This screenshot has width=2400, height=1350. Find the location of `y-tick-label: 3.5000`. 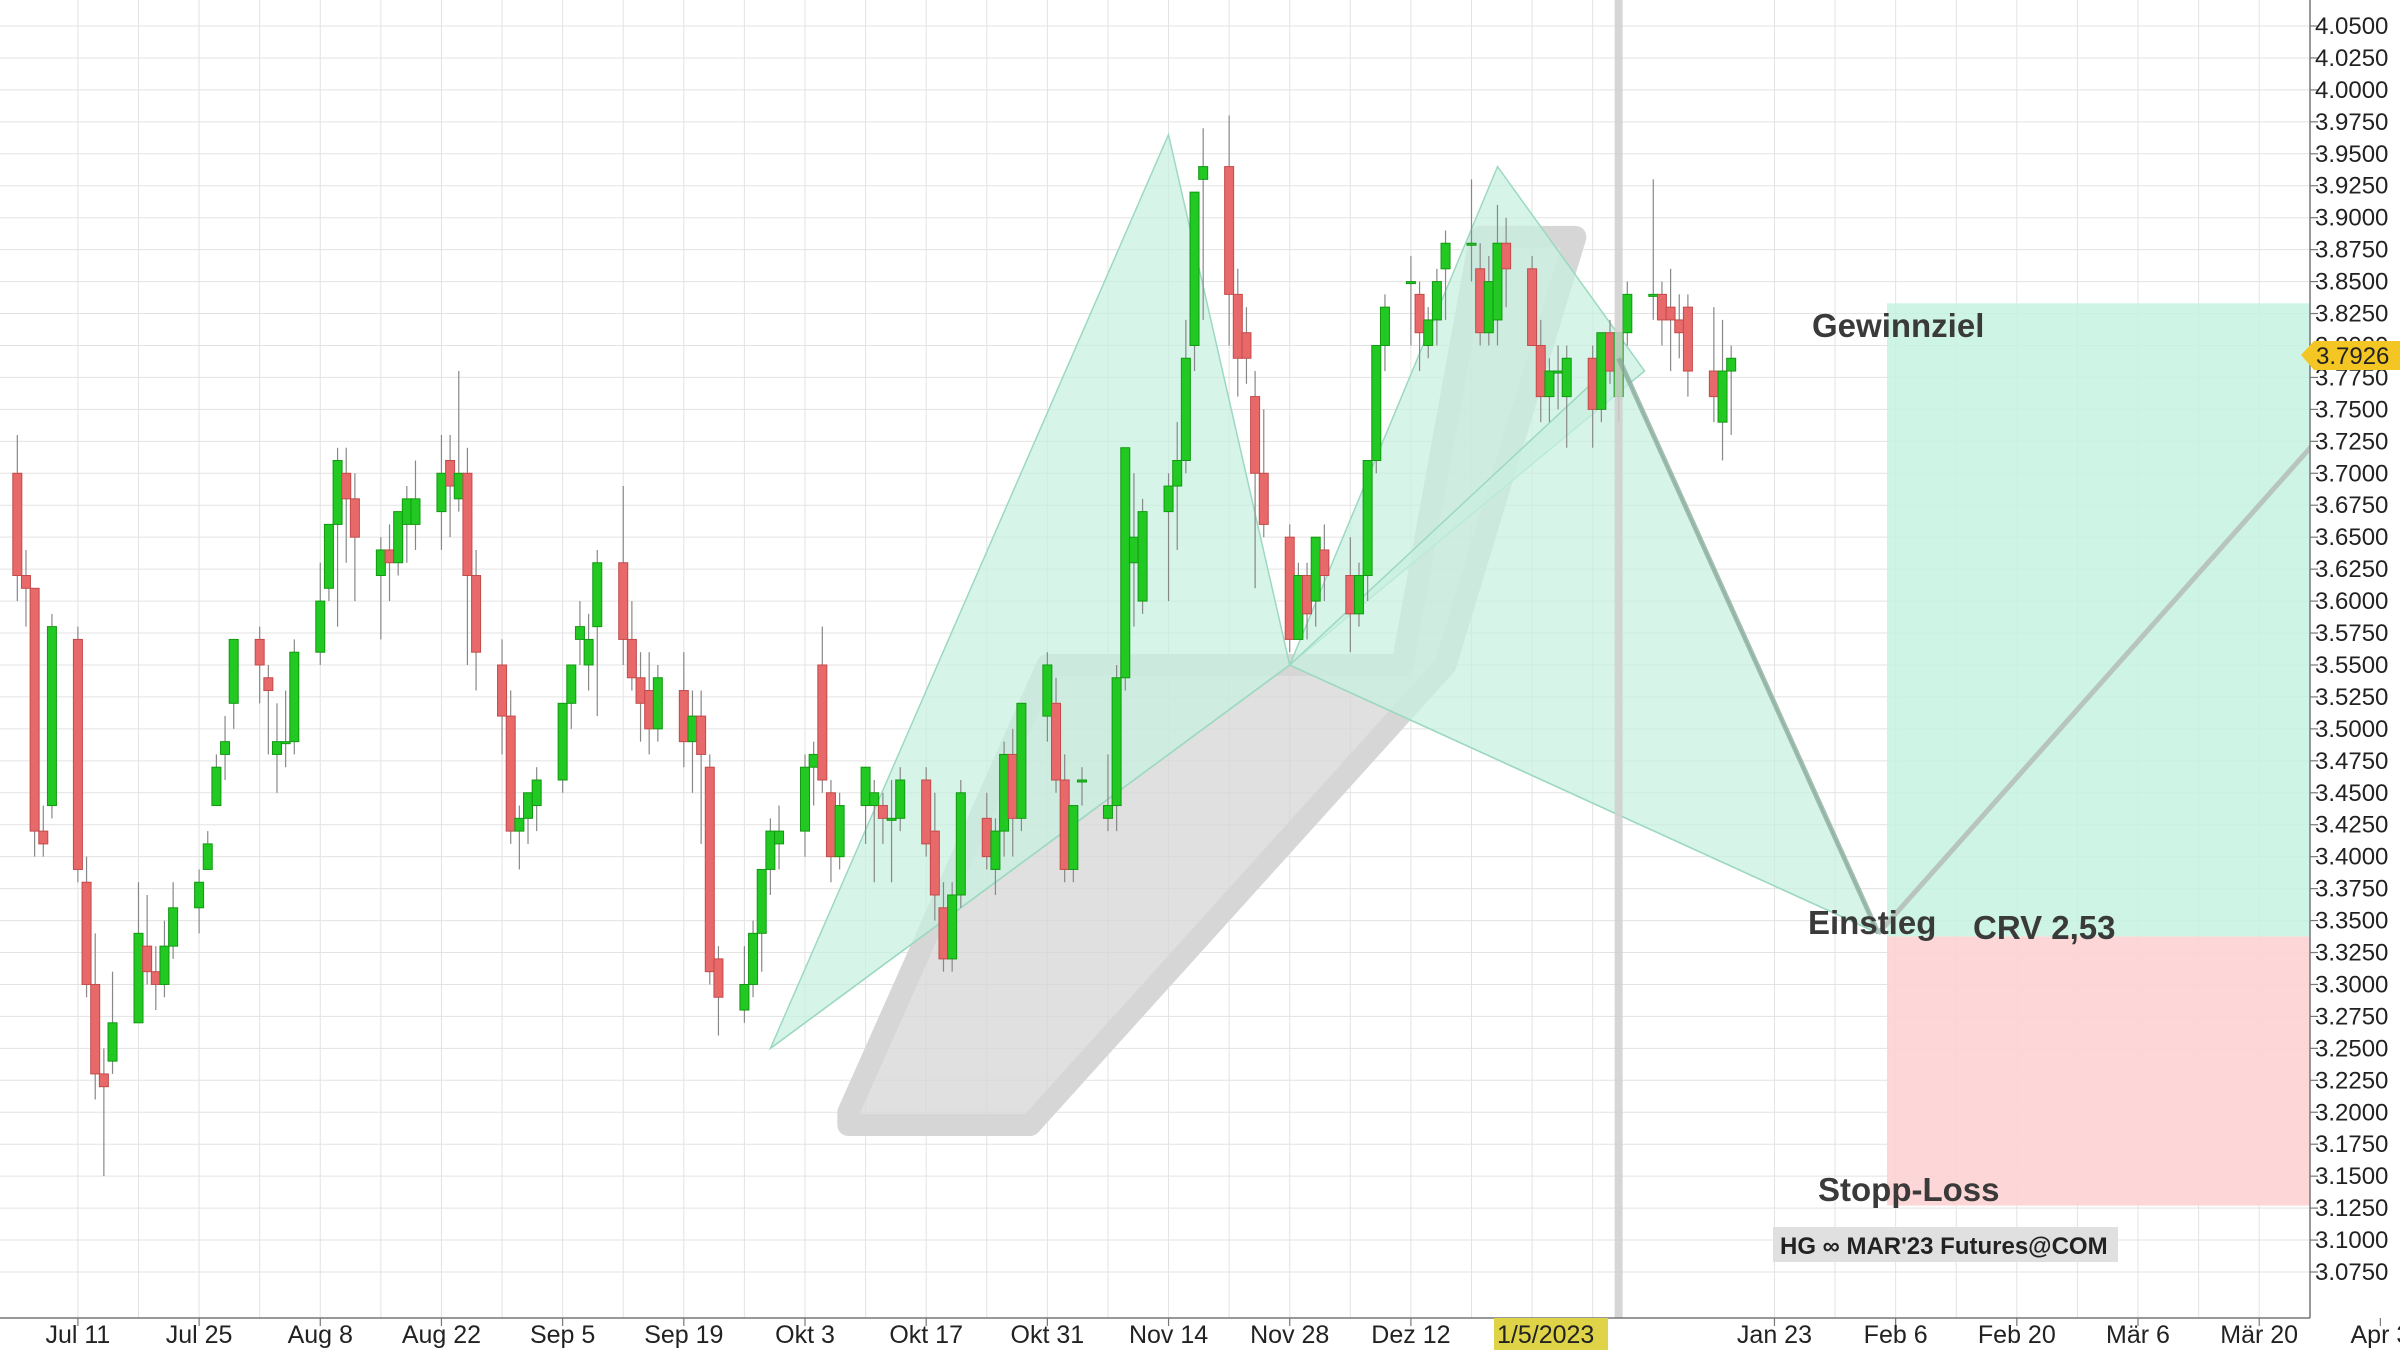

y-tick-label: 3.5000 is located at coordinates (2351, 729).